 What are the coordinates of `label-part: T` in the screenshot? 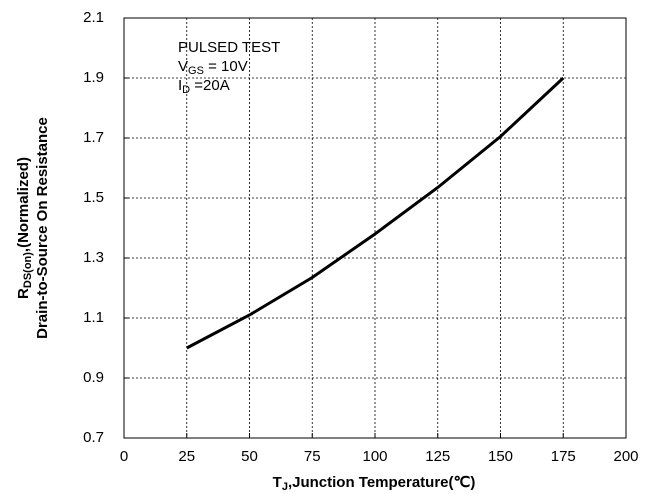 It's located at (277, 482).